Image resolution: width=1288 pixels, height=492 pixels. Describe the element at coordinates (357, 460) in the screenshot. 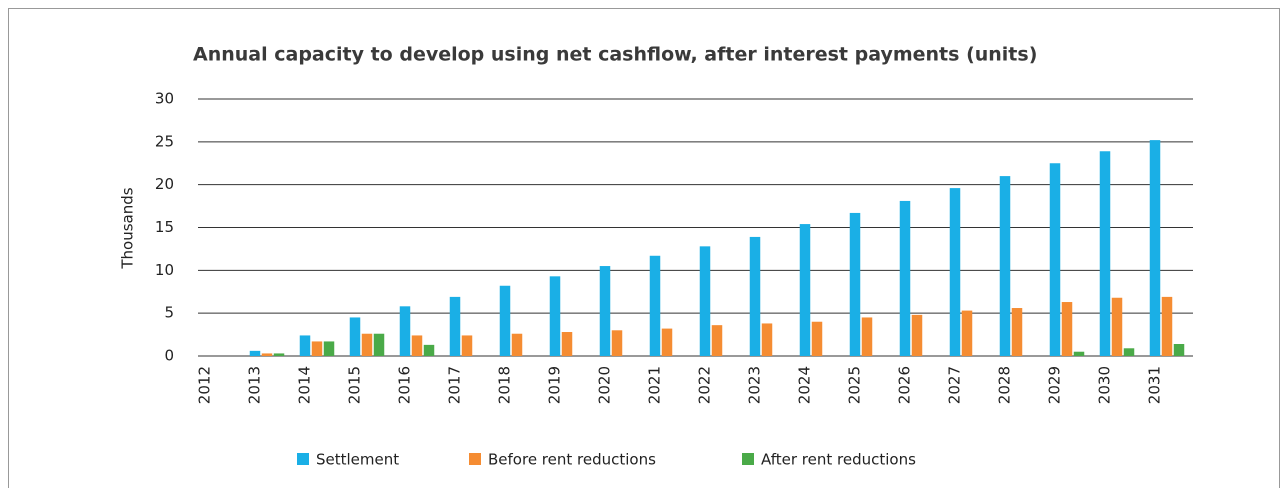

I see `legend-label: Settlement` at that location.